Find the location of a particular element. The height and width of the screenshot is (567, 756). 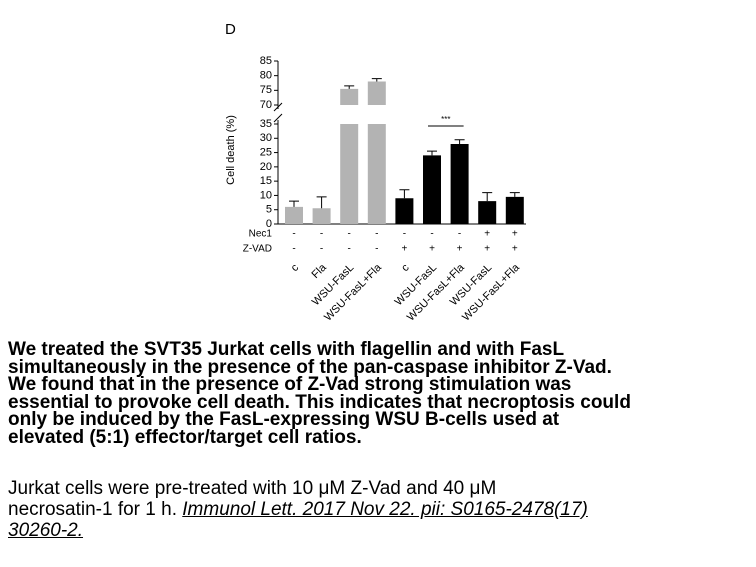

x-tick-label: Fla is located at coordinates (319, 271).